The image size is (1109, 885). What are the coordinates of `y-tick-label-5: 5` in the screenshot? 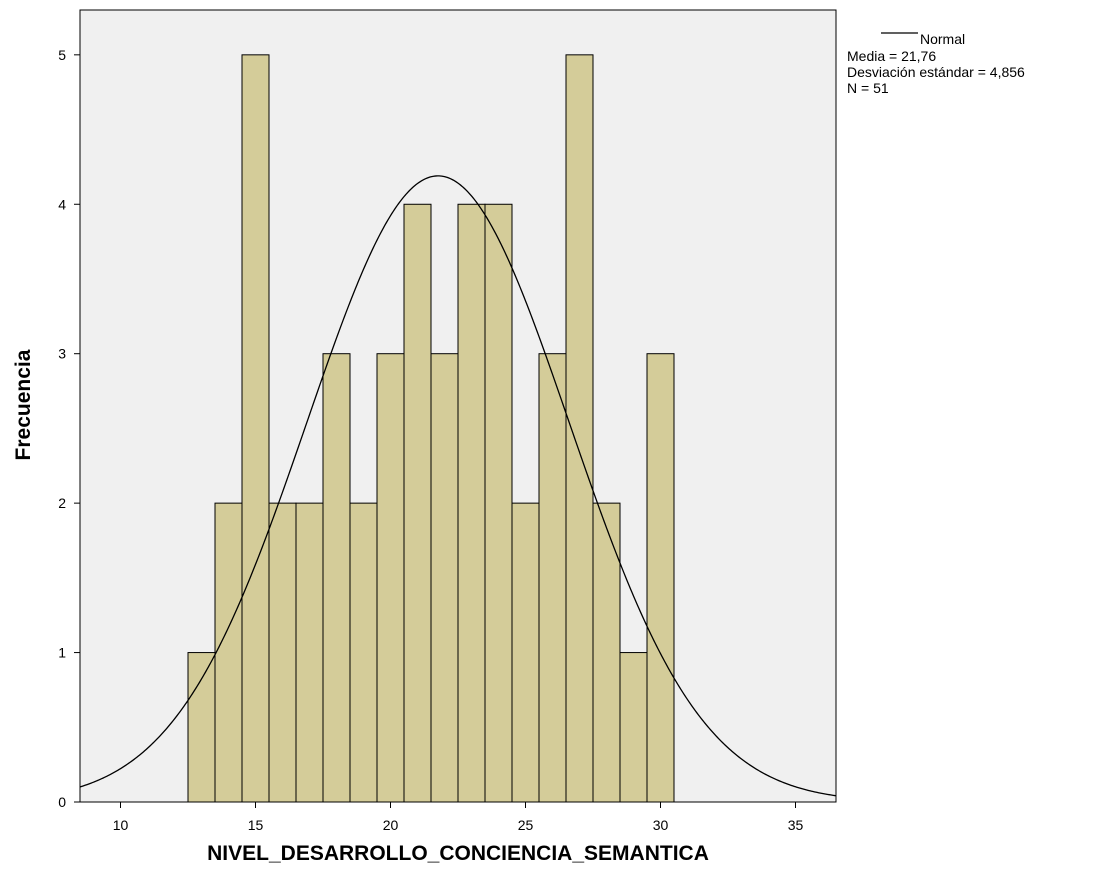 It's located at (62, 55).